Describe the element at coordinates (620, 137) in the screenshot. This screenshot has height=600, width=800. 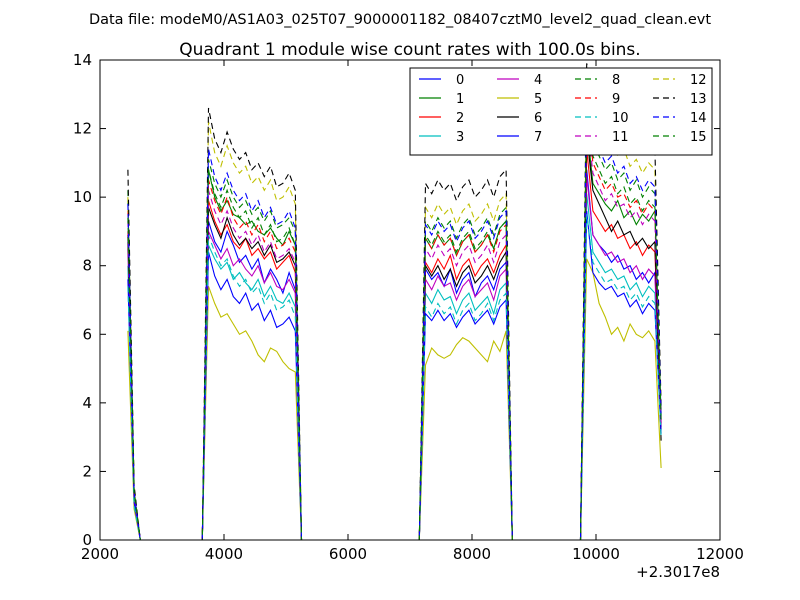
I see `legend-label-11: 11` at that location.